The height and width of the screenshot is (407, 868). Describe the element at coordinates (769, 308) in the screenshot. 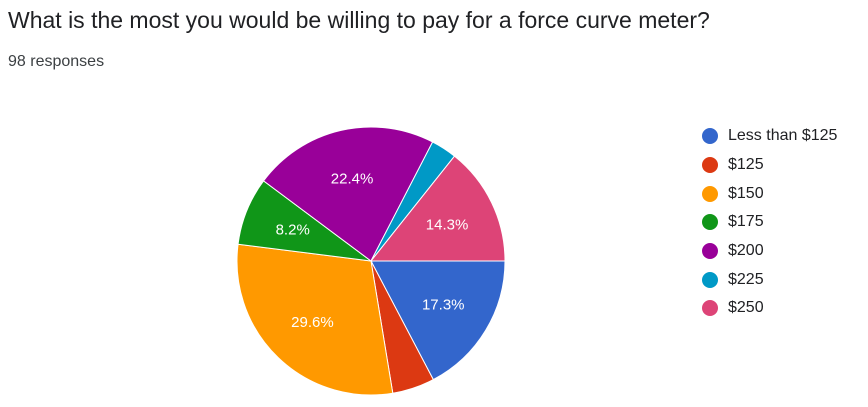

I see `legend-item-6: $250` at that location.